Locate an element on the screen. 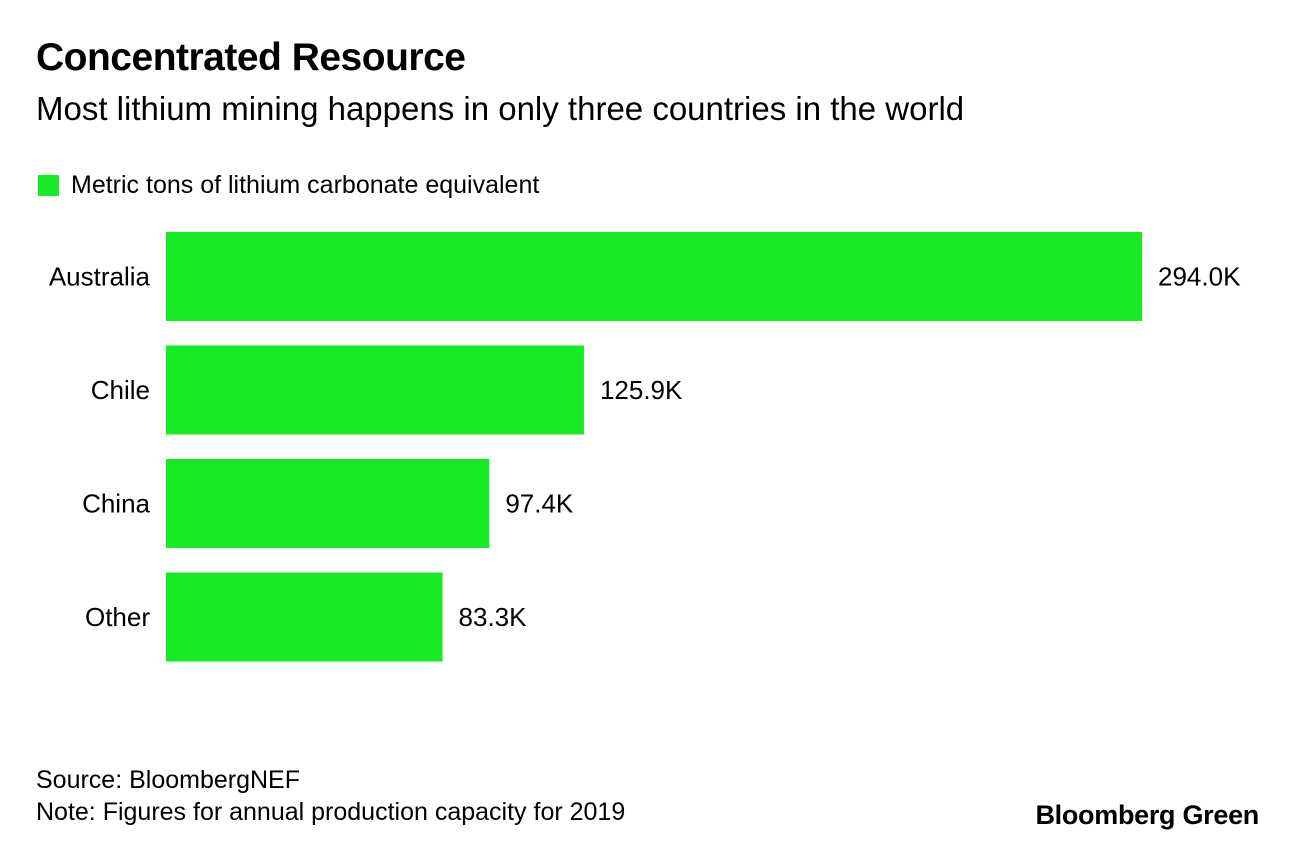 The width and height of the screenshot is (1289, 844). chart-title: Concentrated Resource is located at coordinates (251, 57).